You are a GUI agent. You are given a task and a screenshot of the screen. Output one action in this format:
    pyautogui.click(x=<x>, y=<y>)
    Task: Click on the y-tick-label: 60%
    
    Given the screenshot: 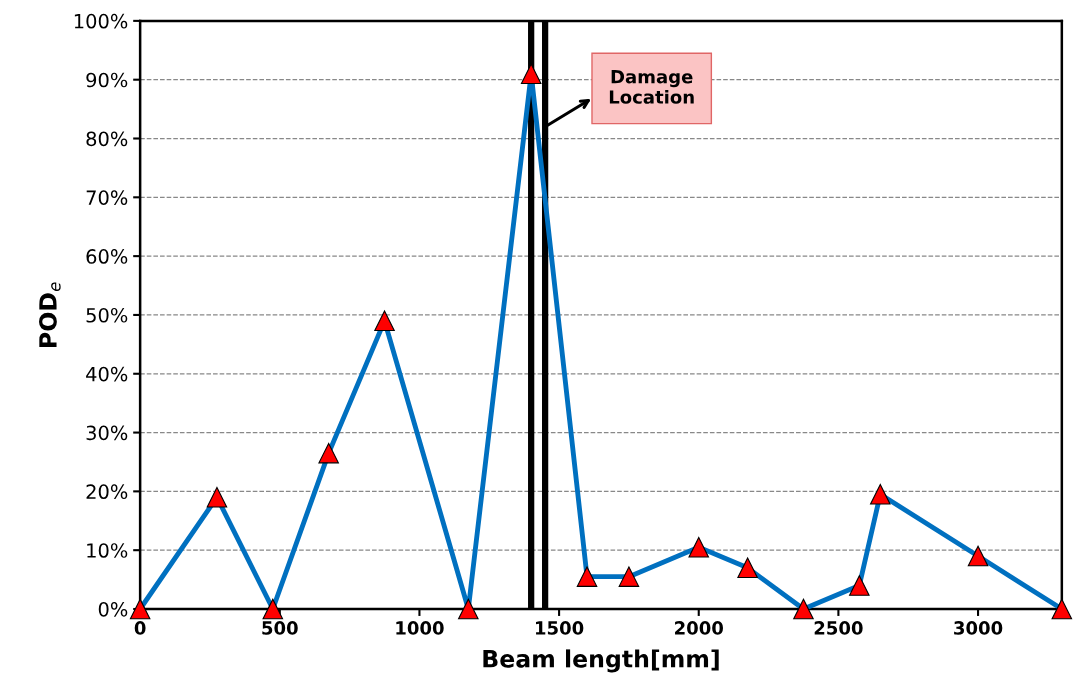 What is the action you would take?
    pyautogui.click(x=107, y=256)
    